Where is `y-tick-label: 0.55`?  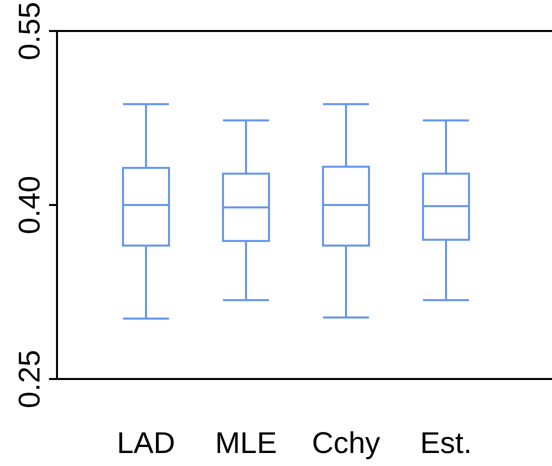 y-tick-label: 0.55 is located at coordinates (30, 31).